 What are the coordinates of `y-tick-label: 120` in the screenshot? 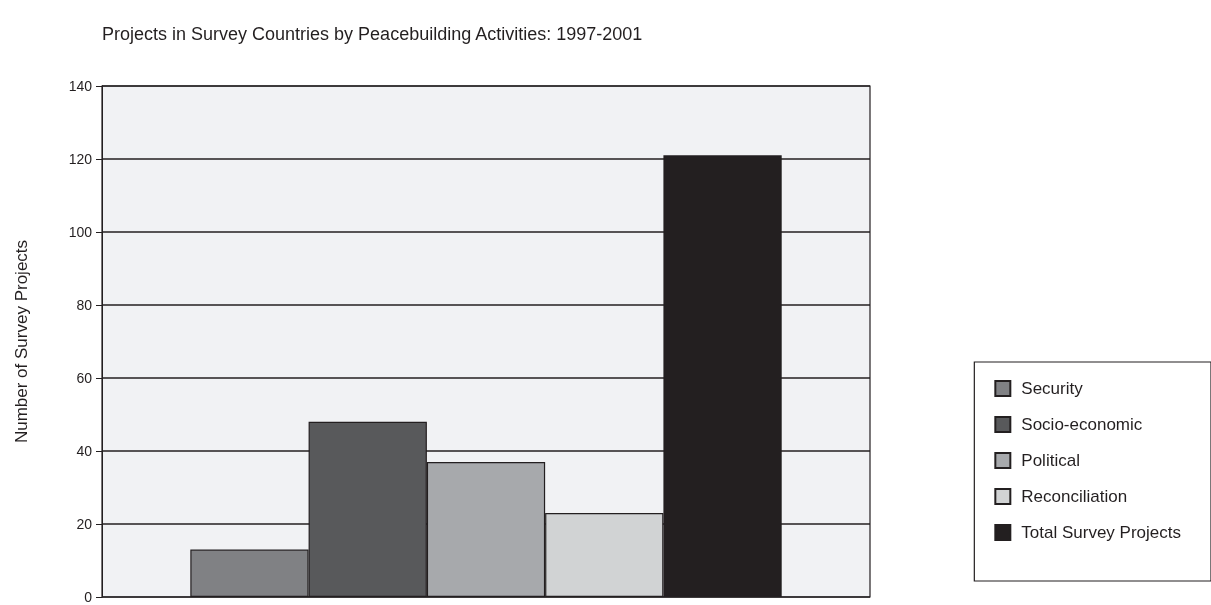 It's located at (80, 159).